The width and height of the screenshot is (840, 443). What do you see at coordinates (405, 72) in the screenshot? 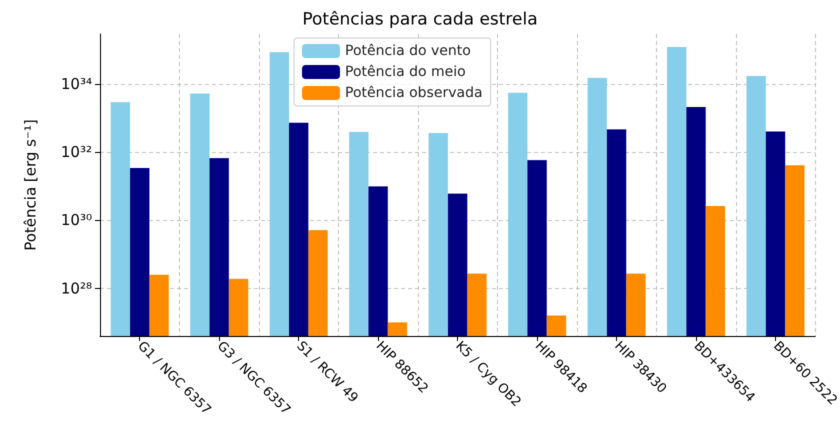
I see `legend-label: Potência do meio` at bounding box center [405, 72].